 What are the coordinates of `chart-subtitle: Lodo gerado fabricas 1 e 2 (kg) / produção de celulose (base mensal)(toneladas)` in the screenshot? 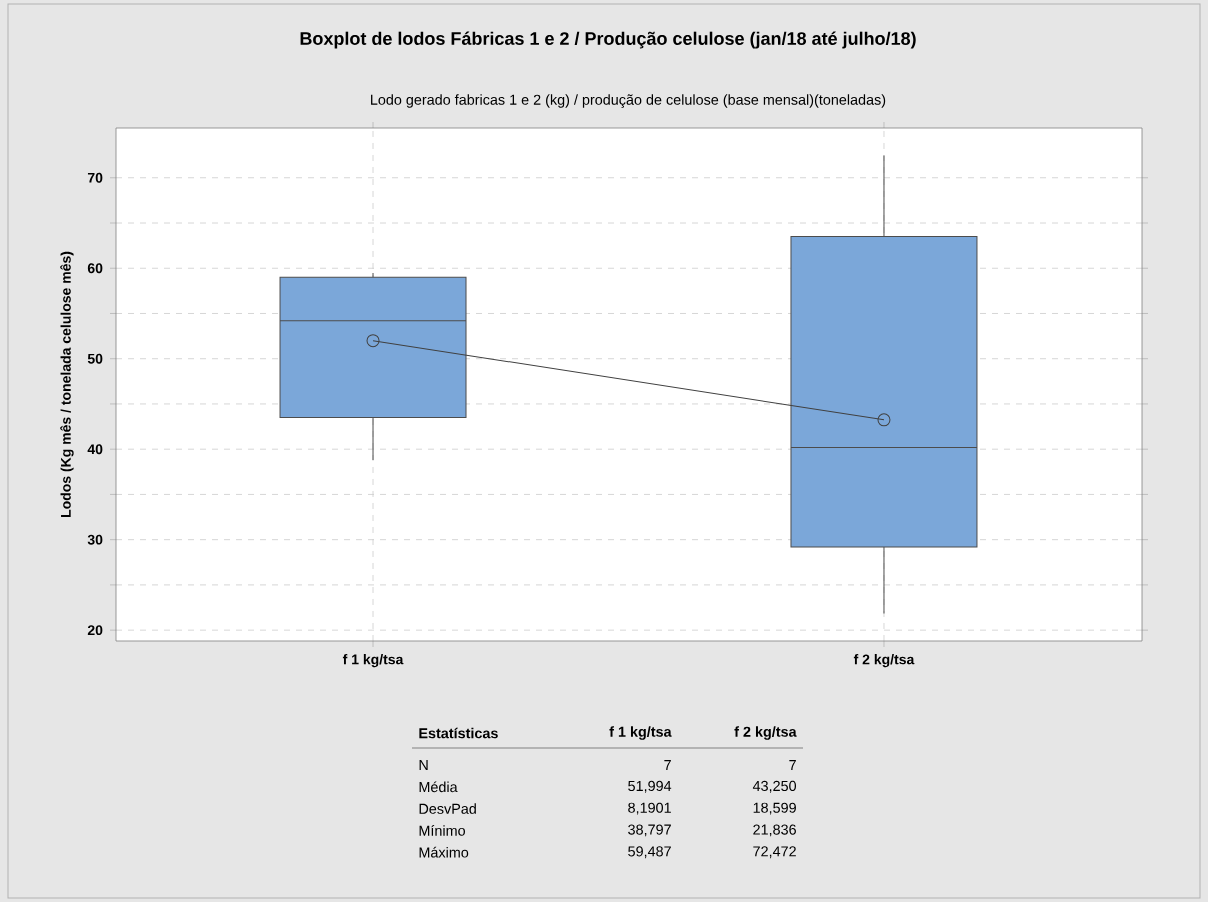 It's located at (628, 101).